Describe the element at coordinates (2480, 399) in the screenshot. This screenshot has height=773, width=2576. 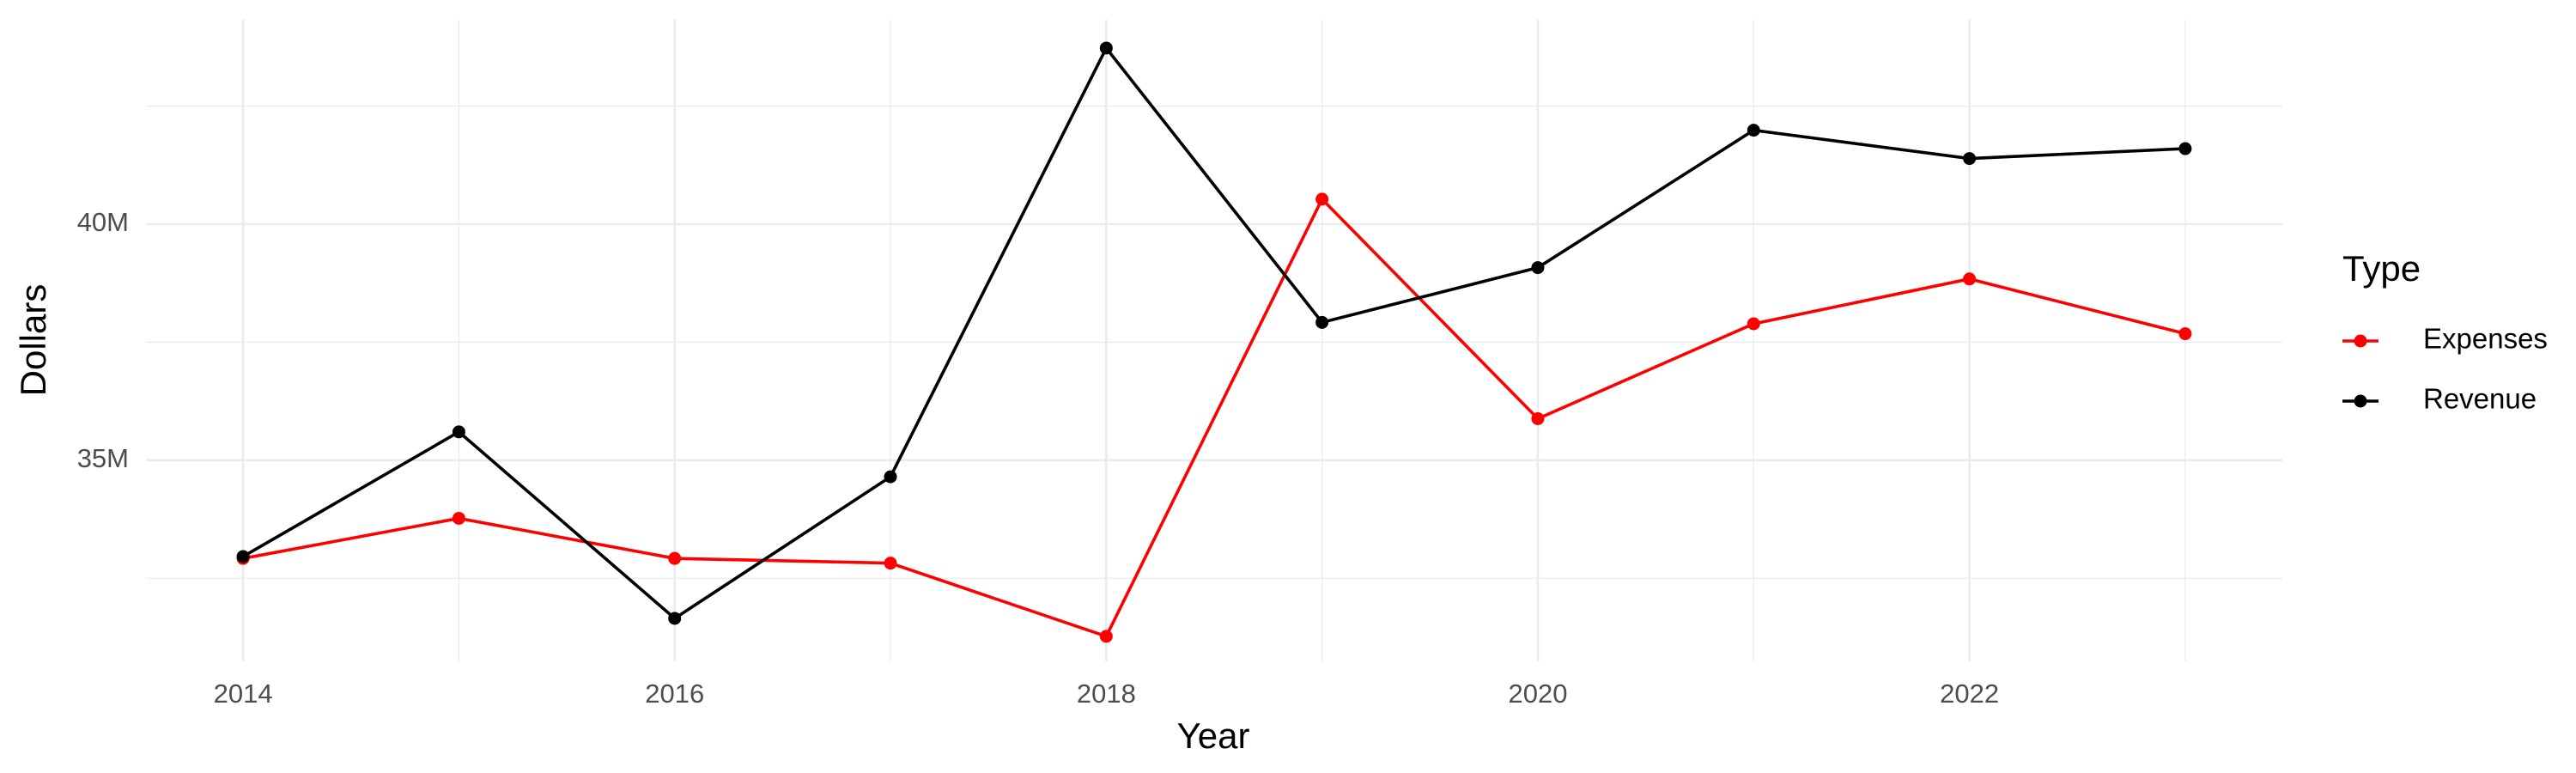
I see `legend-label: Revenue` at that location.